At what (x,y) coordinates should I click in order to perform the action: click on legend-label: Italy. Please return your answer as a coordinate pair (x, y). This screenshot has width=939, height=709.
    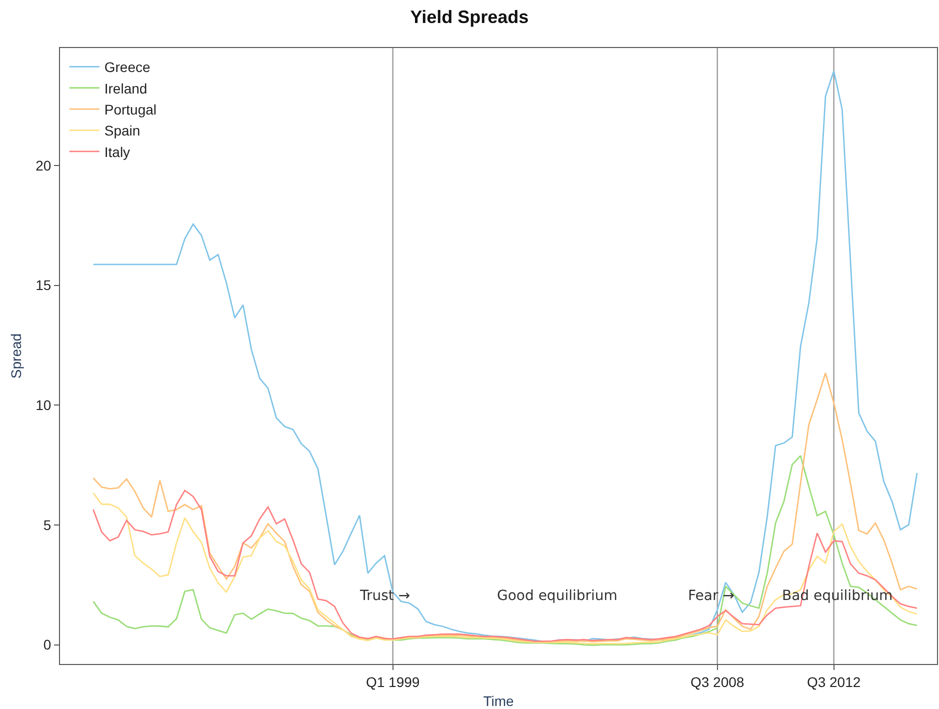
    Looking at the image, I should click on (117, 152).